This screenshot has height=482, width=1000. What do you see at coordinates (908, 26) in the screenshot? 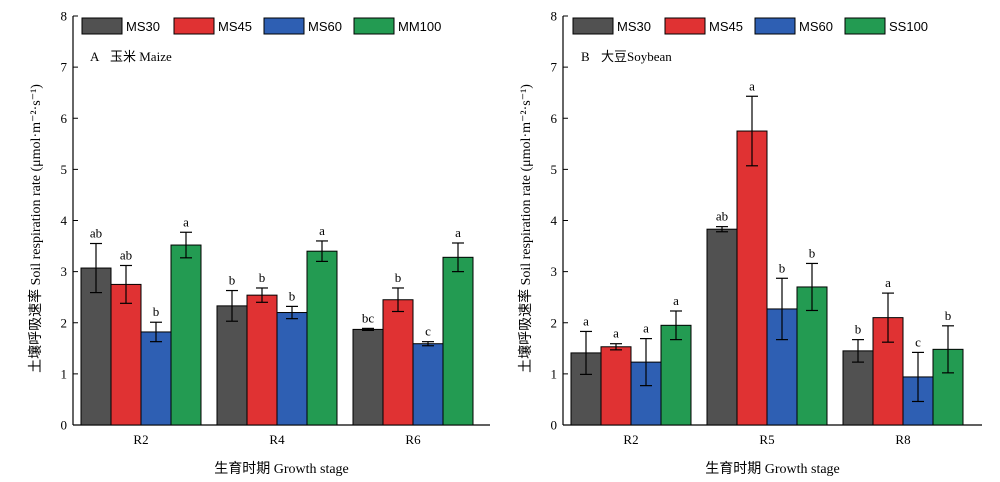
I see `legend-label: SS100` at bounding box center [908, 26].